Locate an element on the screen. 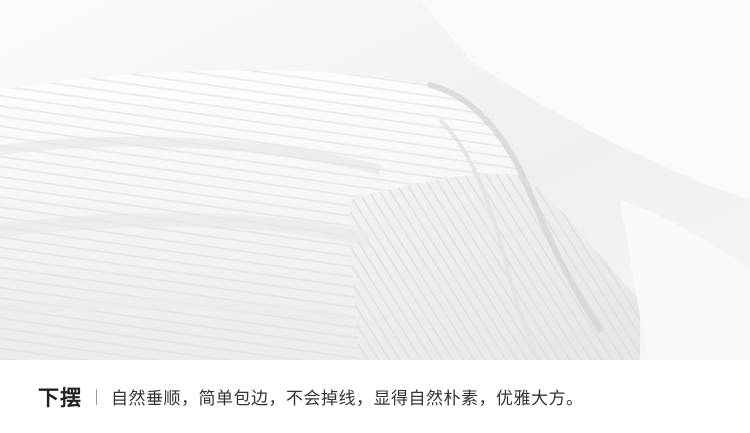 The width and height of the screenshot is (750, 433). caption-title: 下摆 is located at coordinates (60, 397).